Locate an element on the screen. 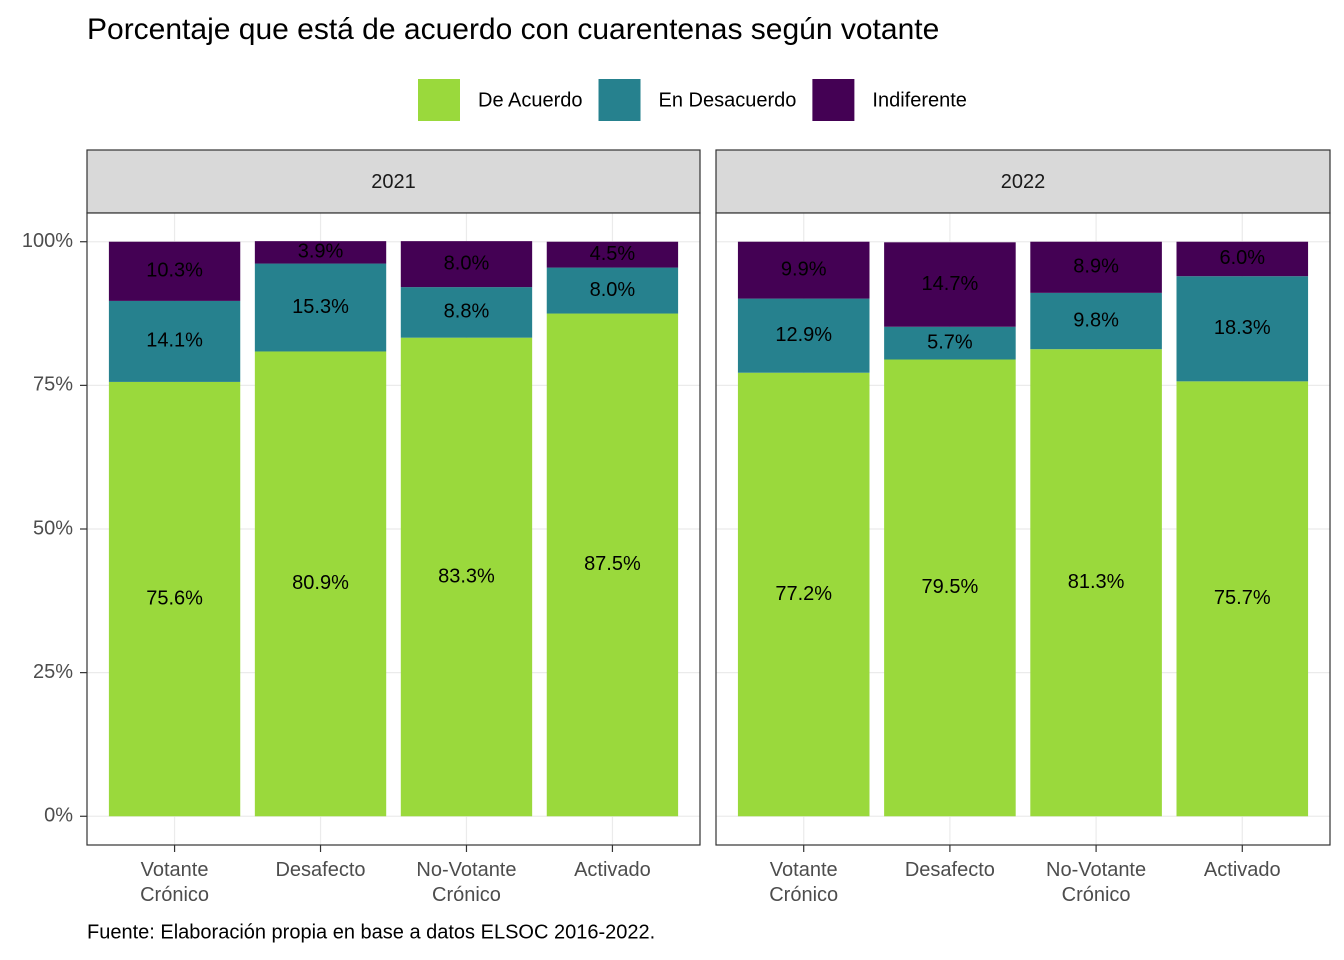 Image resolution: width=1344 pixels, height=960 pixels. strip-label: 2021 is located at coordinates (393, 182).